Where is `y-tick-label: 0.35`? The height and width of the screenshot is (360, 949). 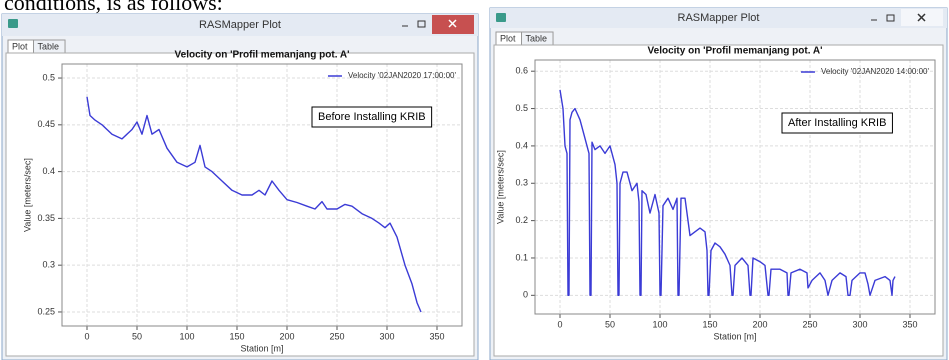 y-tick-label: 0.35 is located at coordinates (46, 218).